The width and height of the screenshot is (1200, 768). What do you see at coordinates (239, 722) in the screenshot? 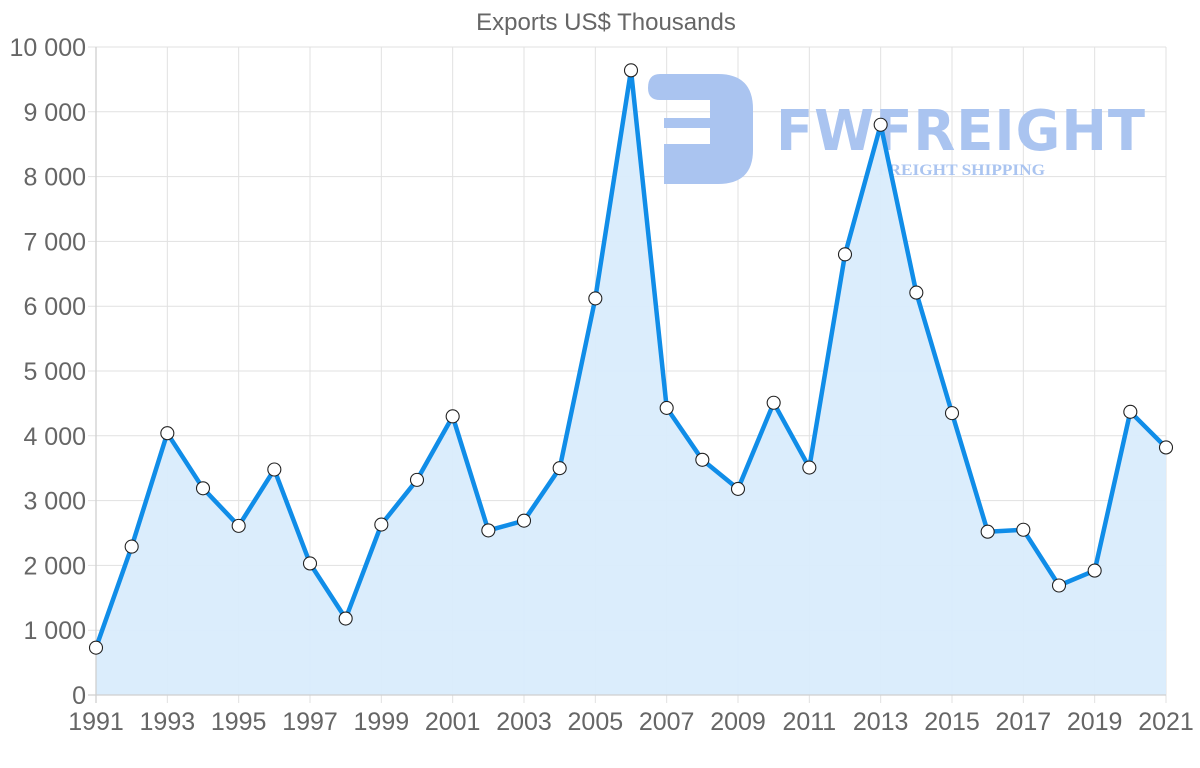
I see `x-tick-label: 1995` at bounding box center [239, 722].